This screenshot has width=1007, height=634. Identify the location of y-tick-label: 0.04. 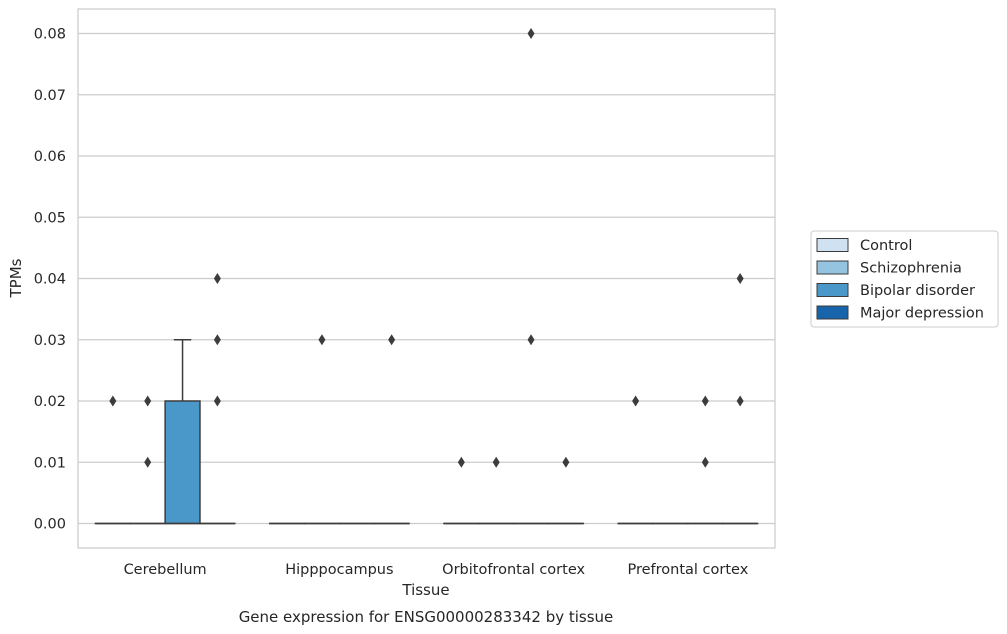
(50, 280).